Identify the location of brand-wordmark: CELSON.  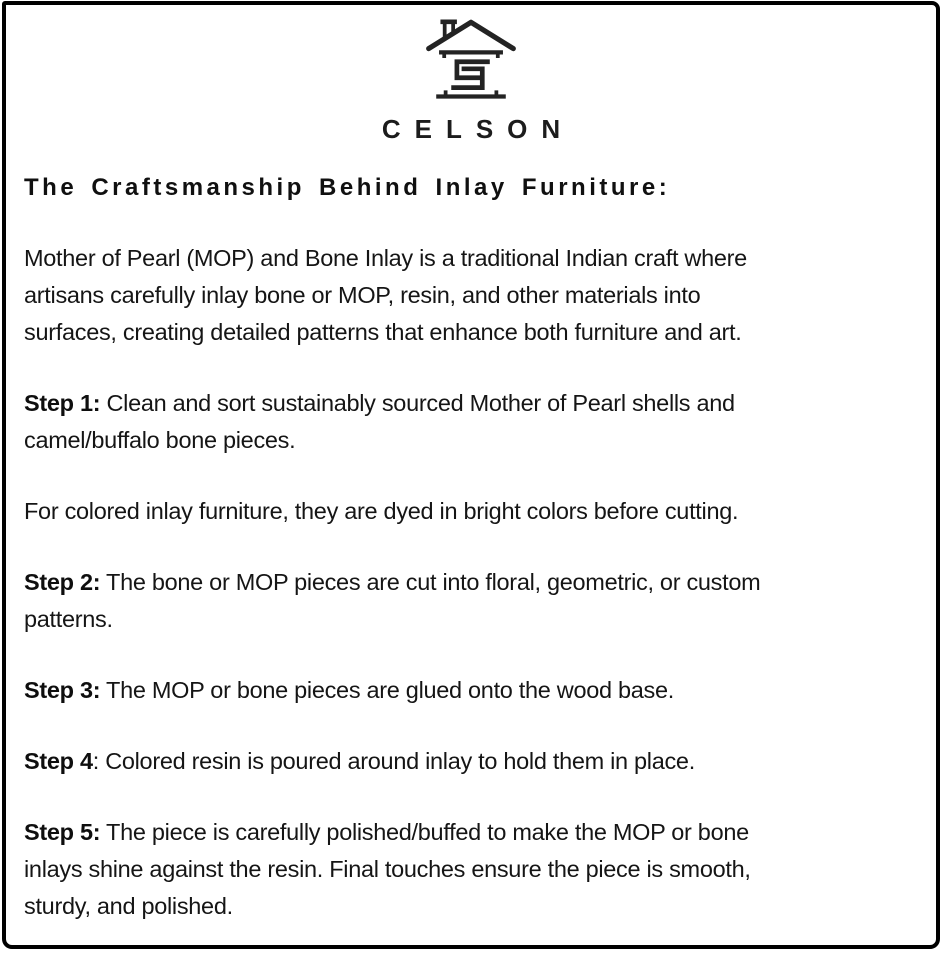
(478, 129).